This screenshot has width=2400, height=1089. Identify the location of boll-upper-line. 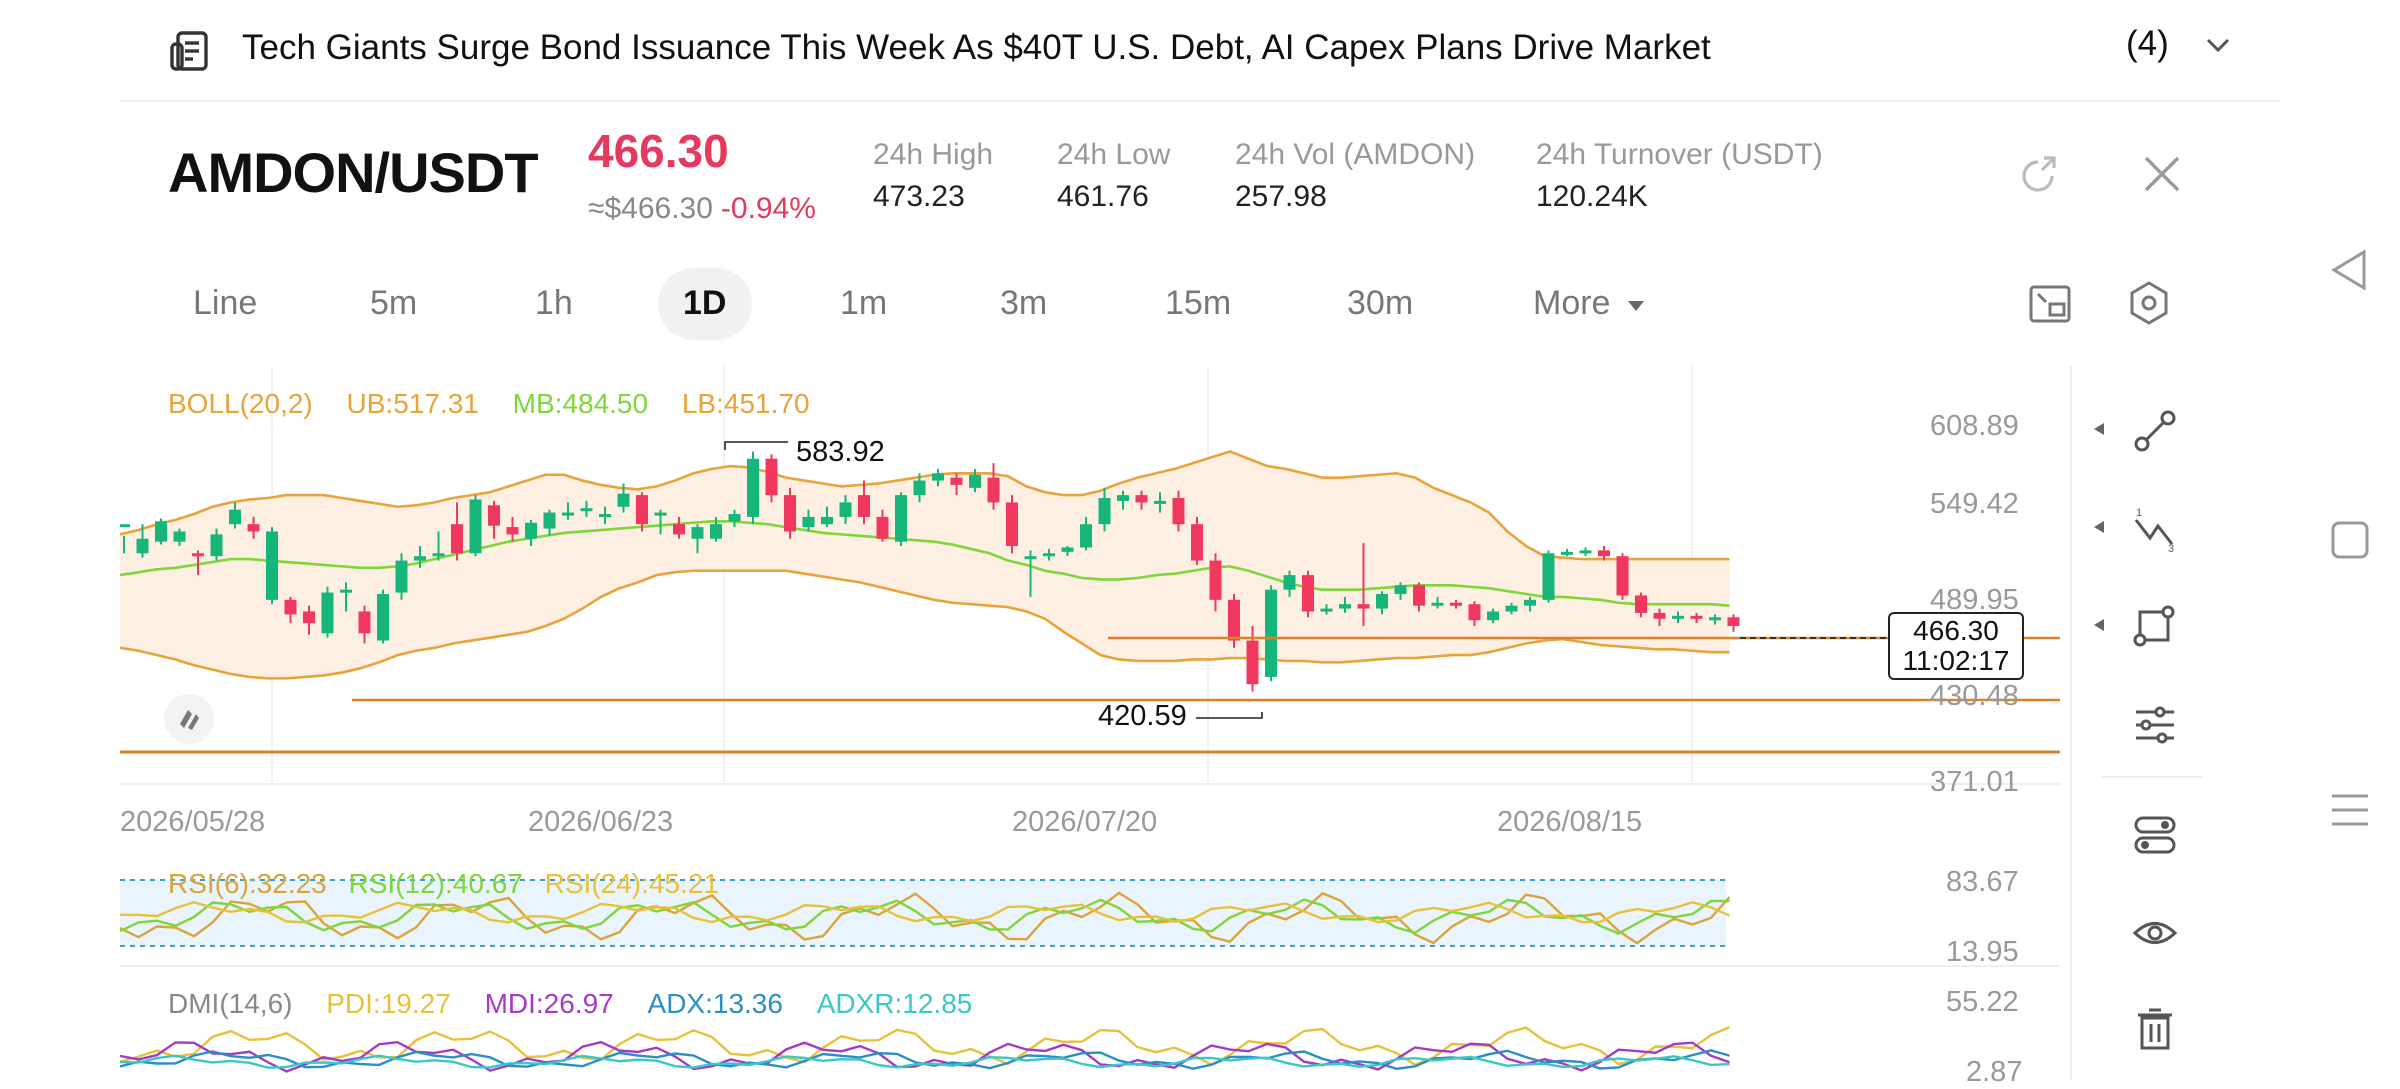
(925, 505).